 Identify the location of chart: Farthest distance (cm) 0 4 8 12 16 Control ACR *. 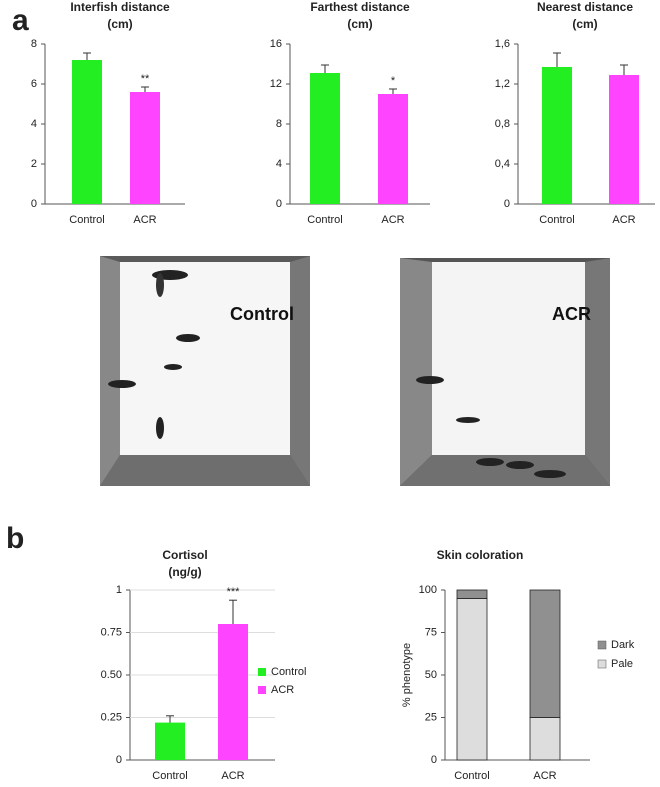
(350, 113).